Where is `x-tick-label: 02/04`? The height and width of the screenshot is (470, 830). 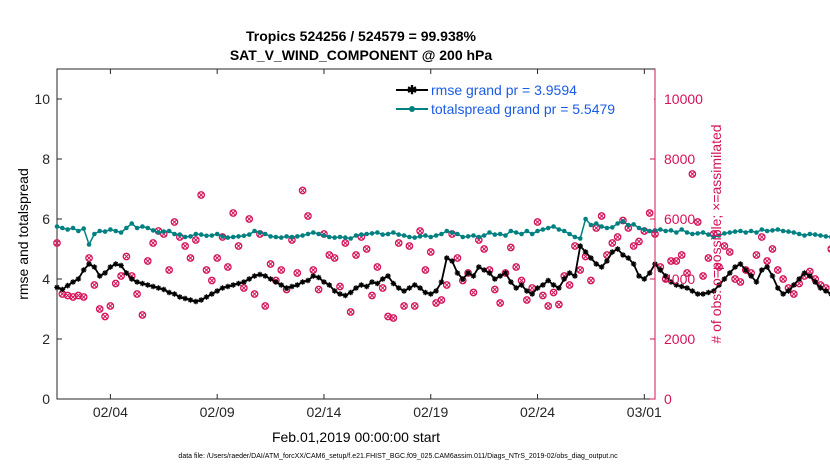
x-tick-label: 02/04 is located at coordinates (110, 412).